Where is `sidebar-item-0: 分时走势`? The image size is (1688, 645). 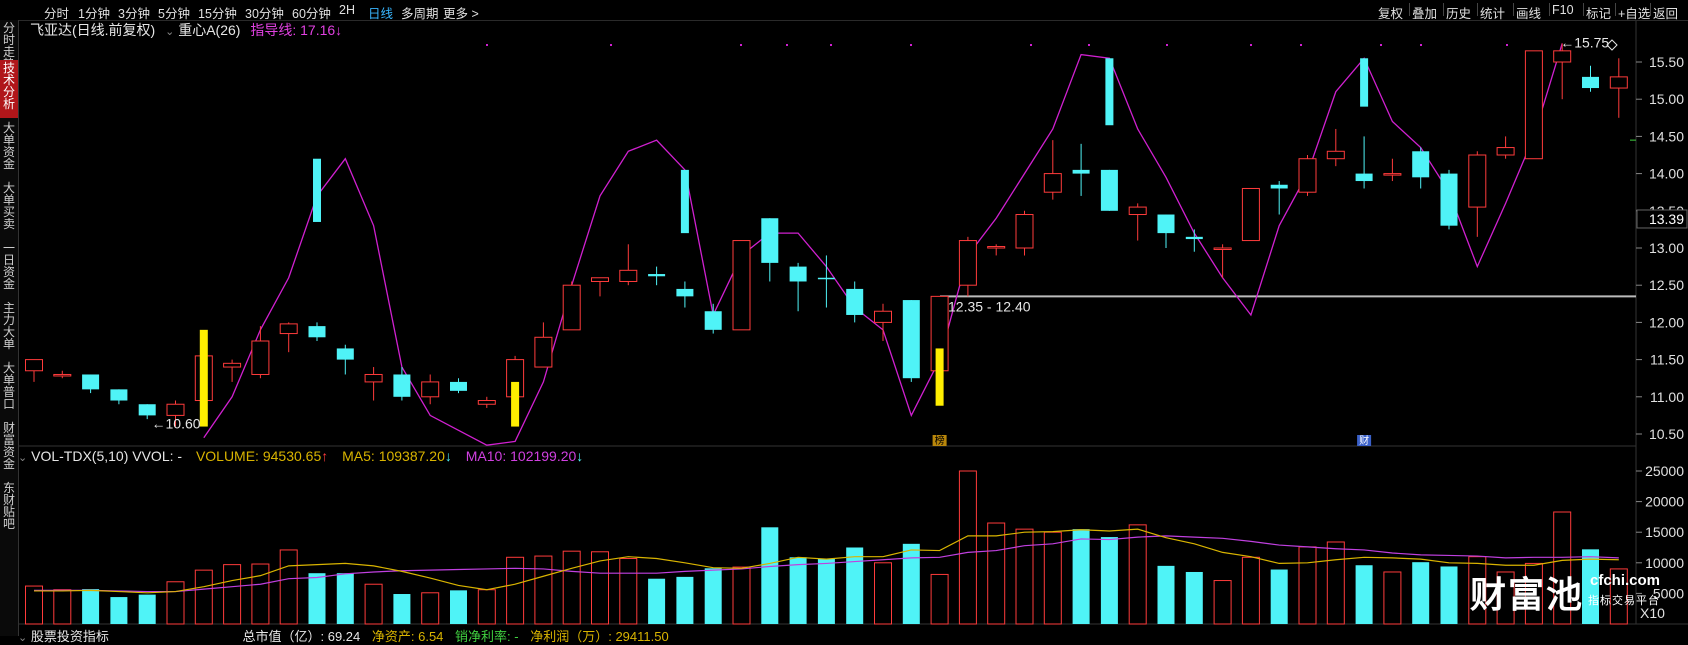
sidebar-item-0: 分时走势 is located at coordinates (8, 45).